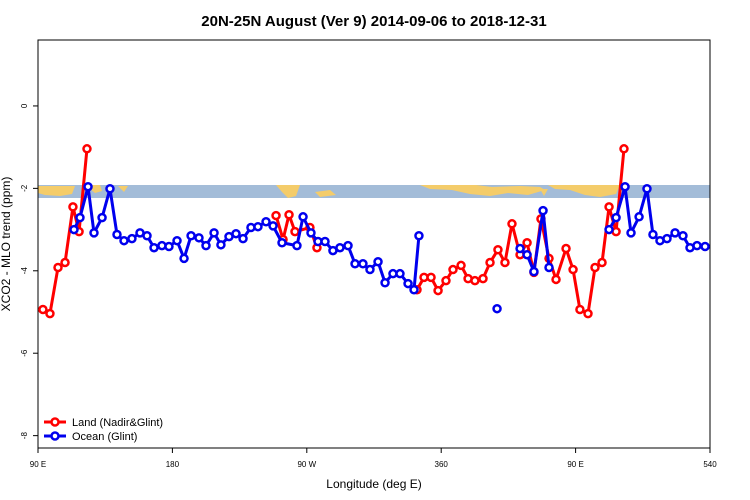 This screenshot has height=500, width=750. What do you see at coordinates (173, 464) in the screenshot?
I see `x-tick-label: 180` at bounding box center [173, 464].